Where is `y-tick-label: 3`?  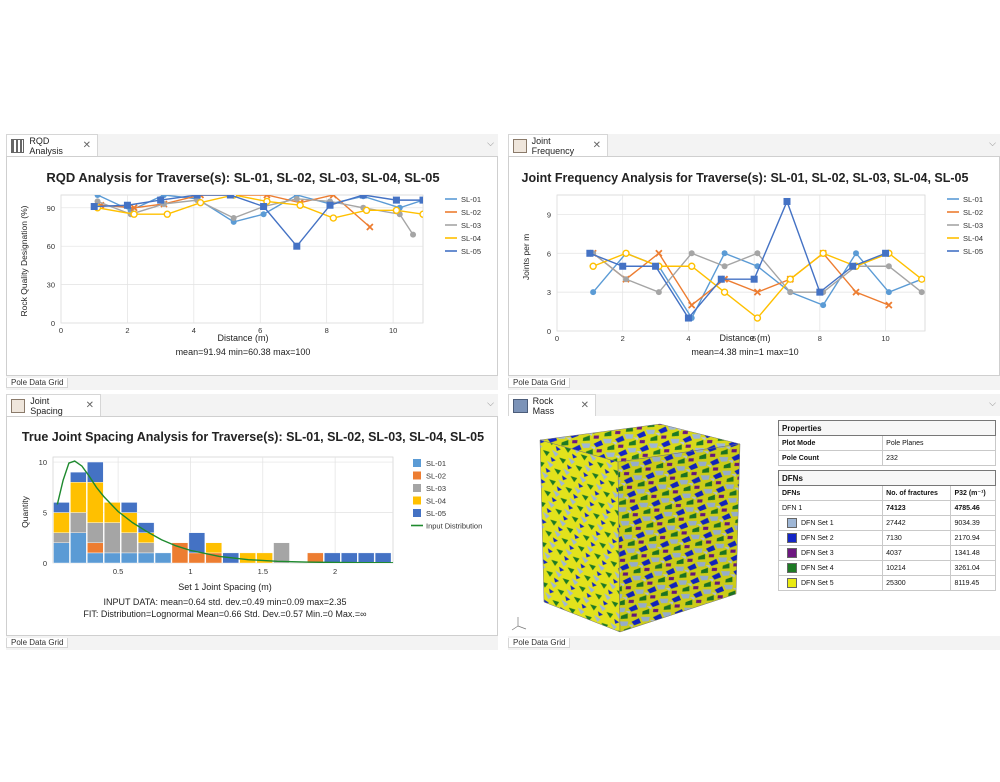 y-tick-label: 3 is located at coordinates (549, 292).